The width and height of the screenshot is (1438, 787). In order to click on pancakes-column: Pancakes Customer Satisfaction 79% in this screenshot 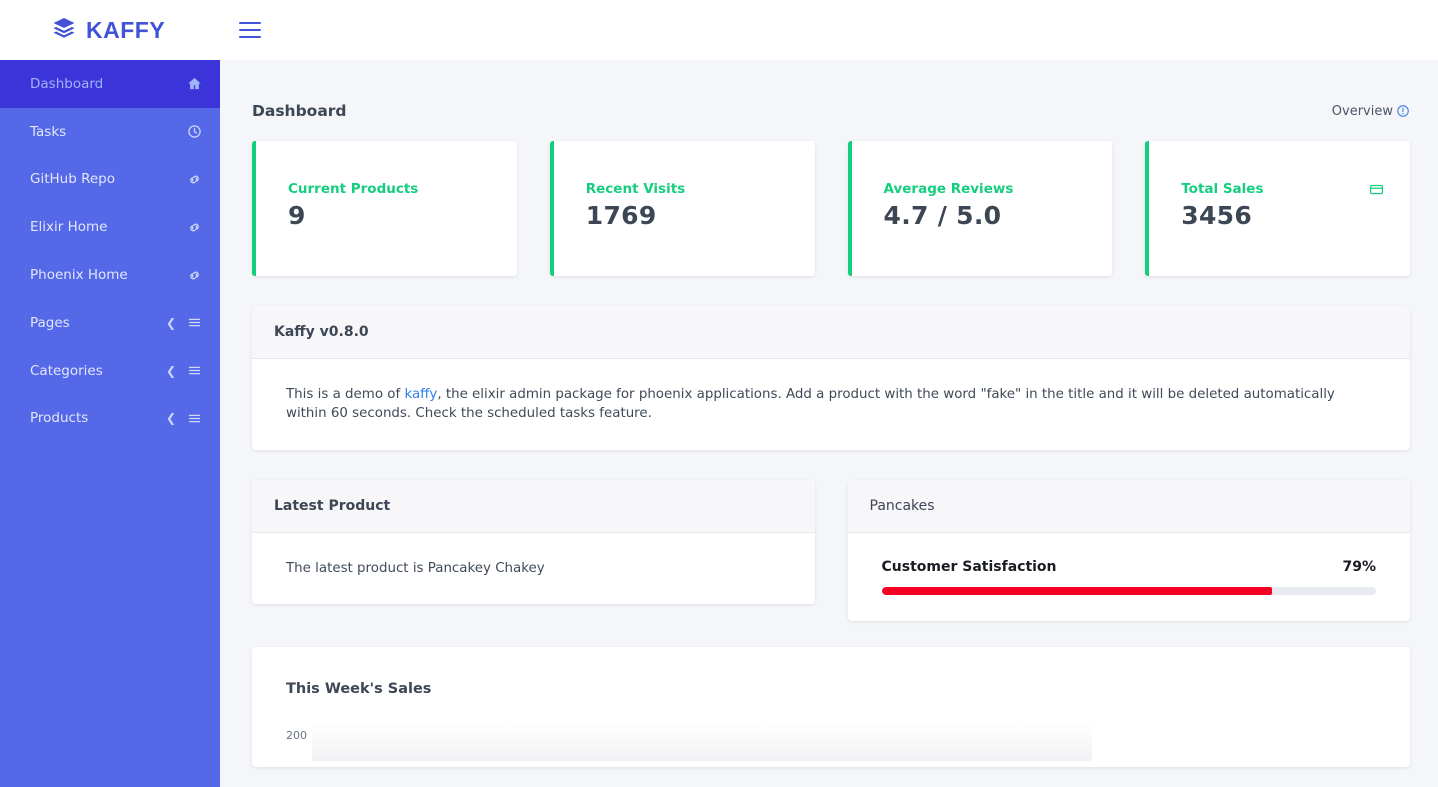, I will do `click(1129, 550)`.